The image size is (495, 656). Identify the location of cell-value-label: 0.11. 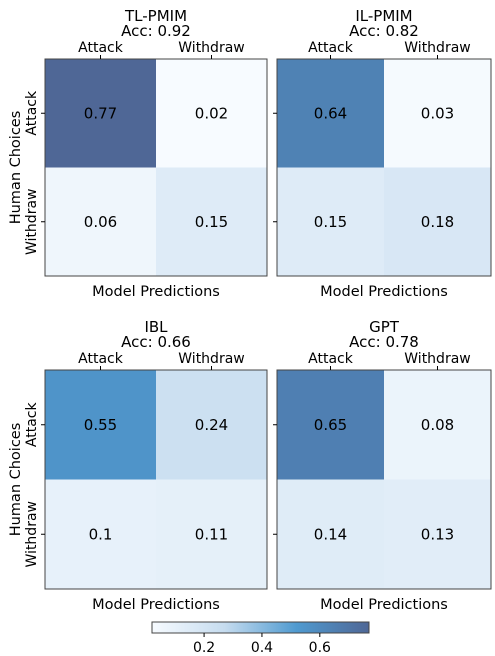
(211, 534).